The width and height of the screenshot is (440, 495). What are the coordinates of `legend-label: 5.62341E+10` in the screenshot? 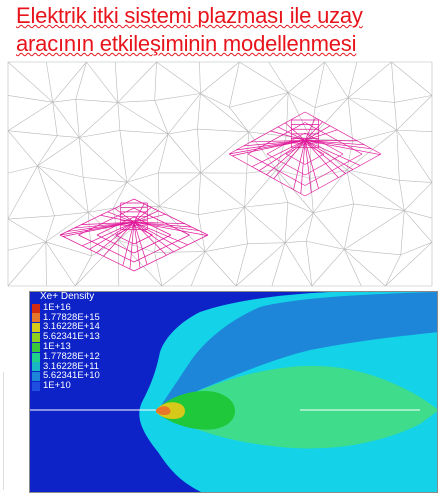 It's located at (71, 376).